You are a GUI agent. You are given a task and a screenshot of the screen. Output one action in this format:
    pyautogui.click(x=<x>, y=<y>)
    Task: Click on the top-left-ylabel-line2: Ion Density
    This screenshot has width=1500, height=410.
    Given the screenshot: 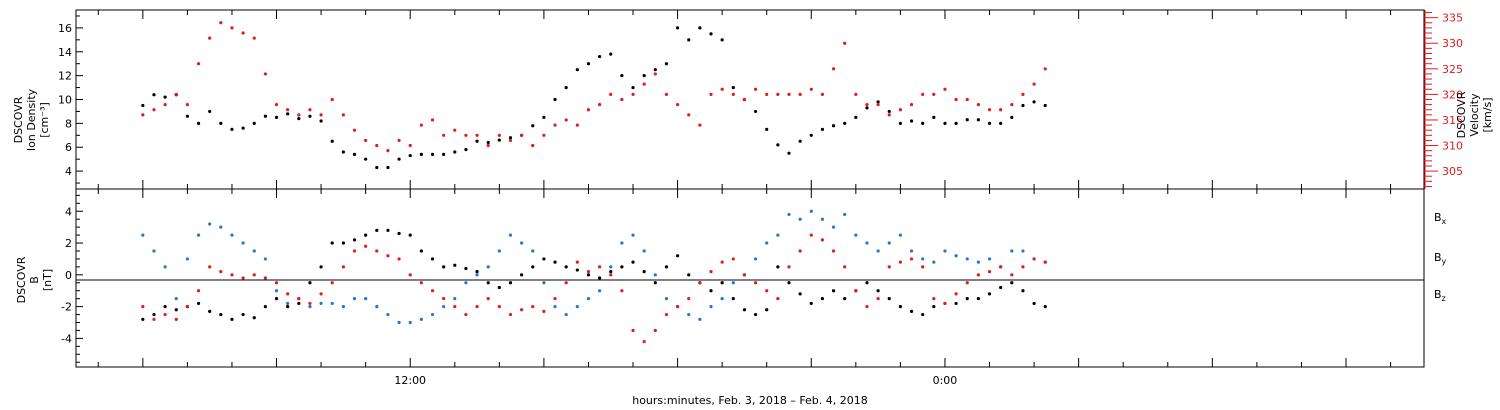 What is the action you would take?
    pyautogui.click(x=31, y=119)
    